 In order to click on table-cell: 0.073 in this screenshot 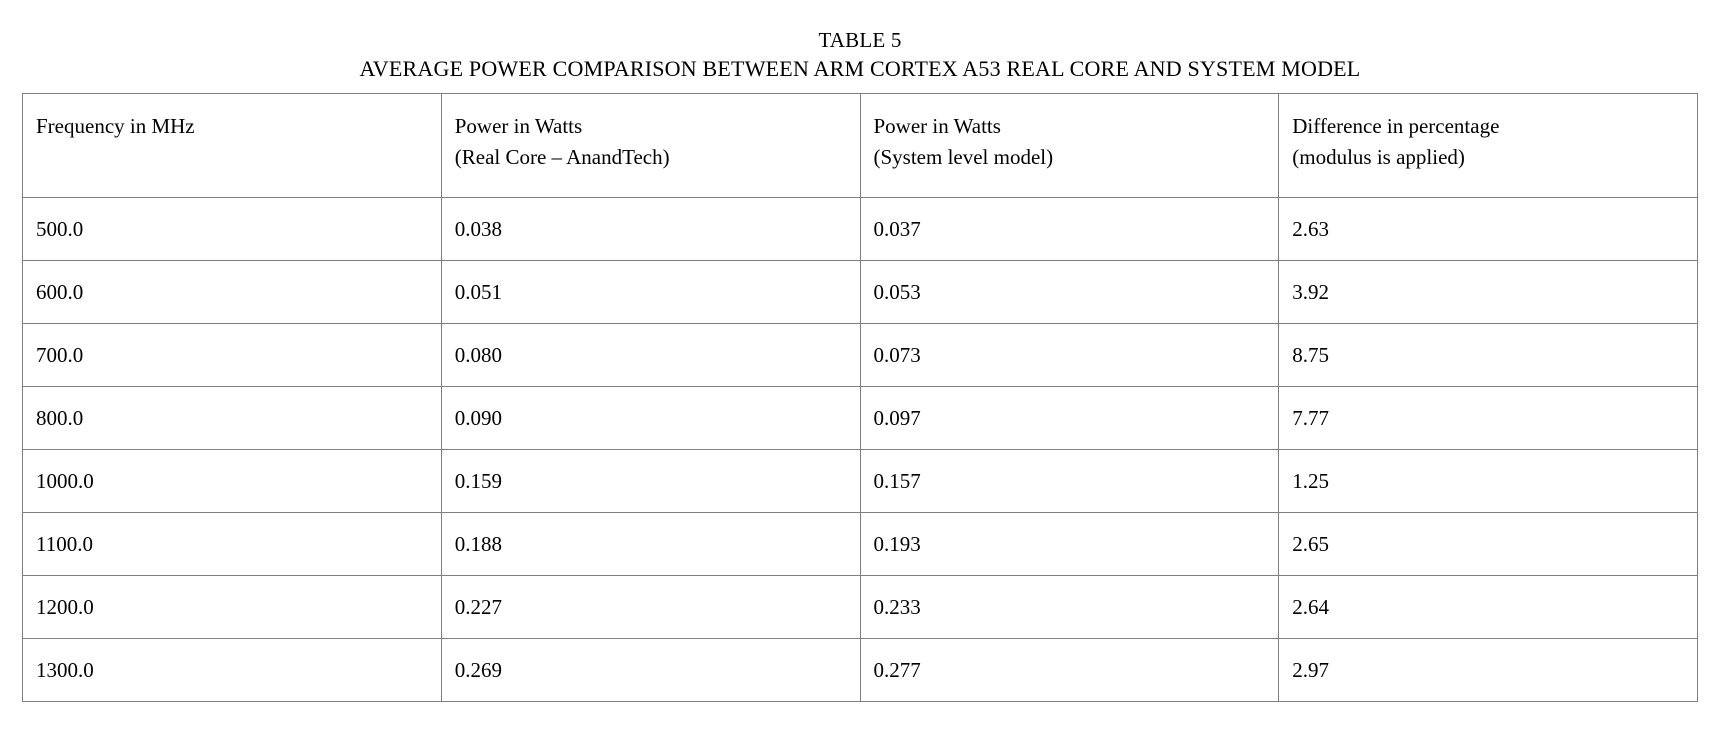, I will do `click(1069, 355)`.